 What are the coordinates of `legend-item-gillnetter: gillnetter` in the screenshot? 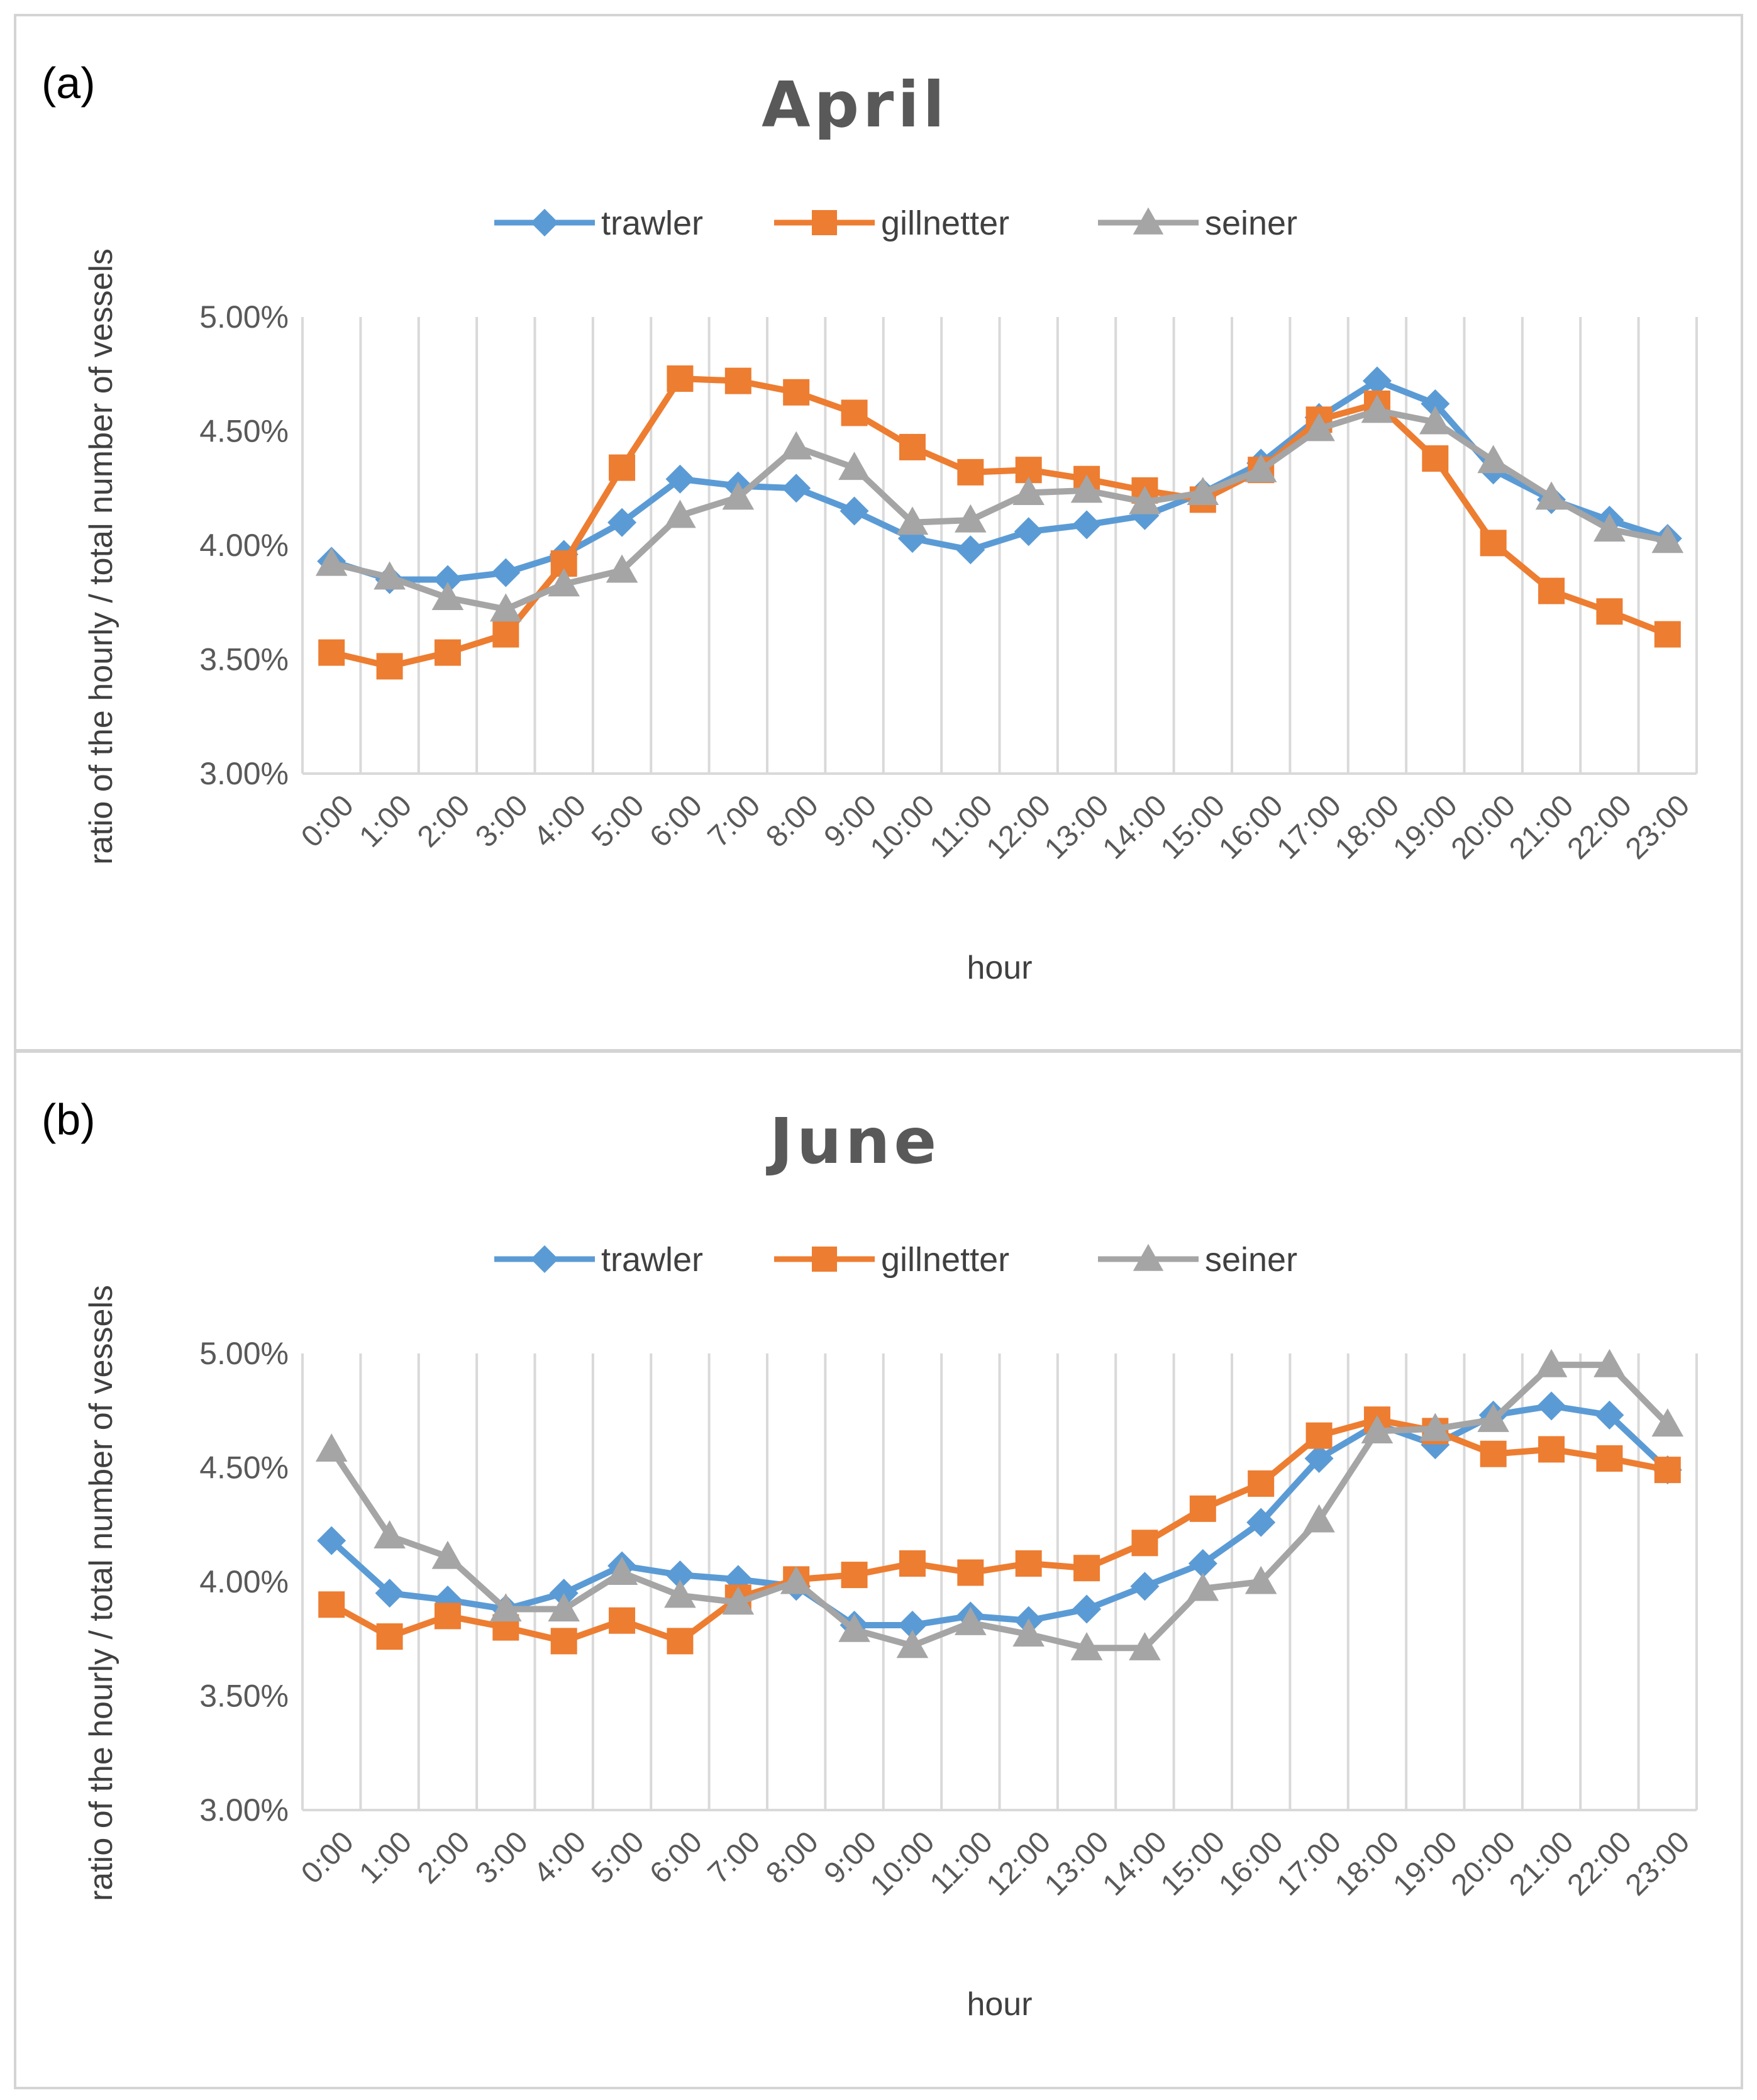 It's located at (891, 1260).